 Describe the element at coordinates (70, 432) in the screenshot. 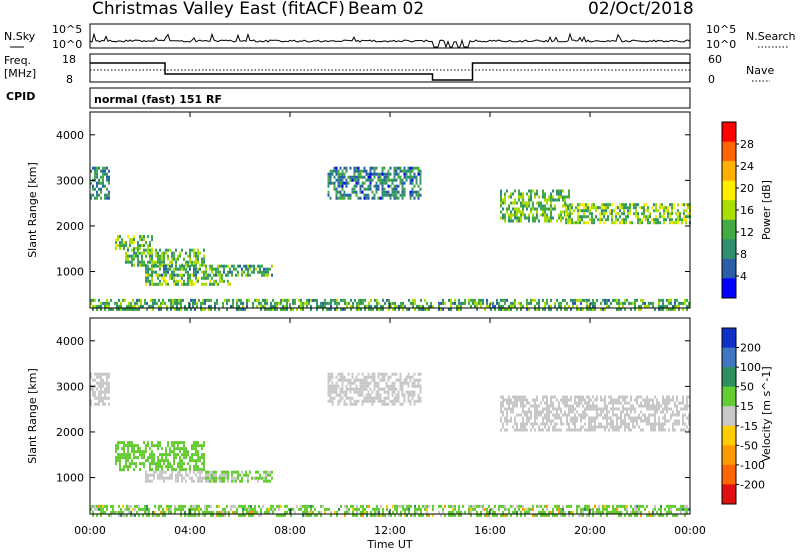

I see `velocity-ytick-label: 2000` at that location.